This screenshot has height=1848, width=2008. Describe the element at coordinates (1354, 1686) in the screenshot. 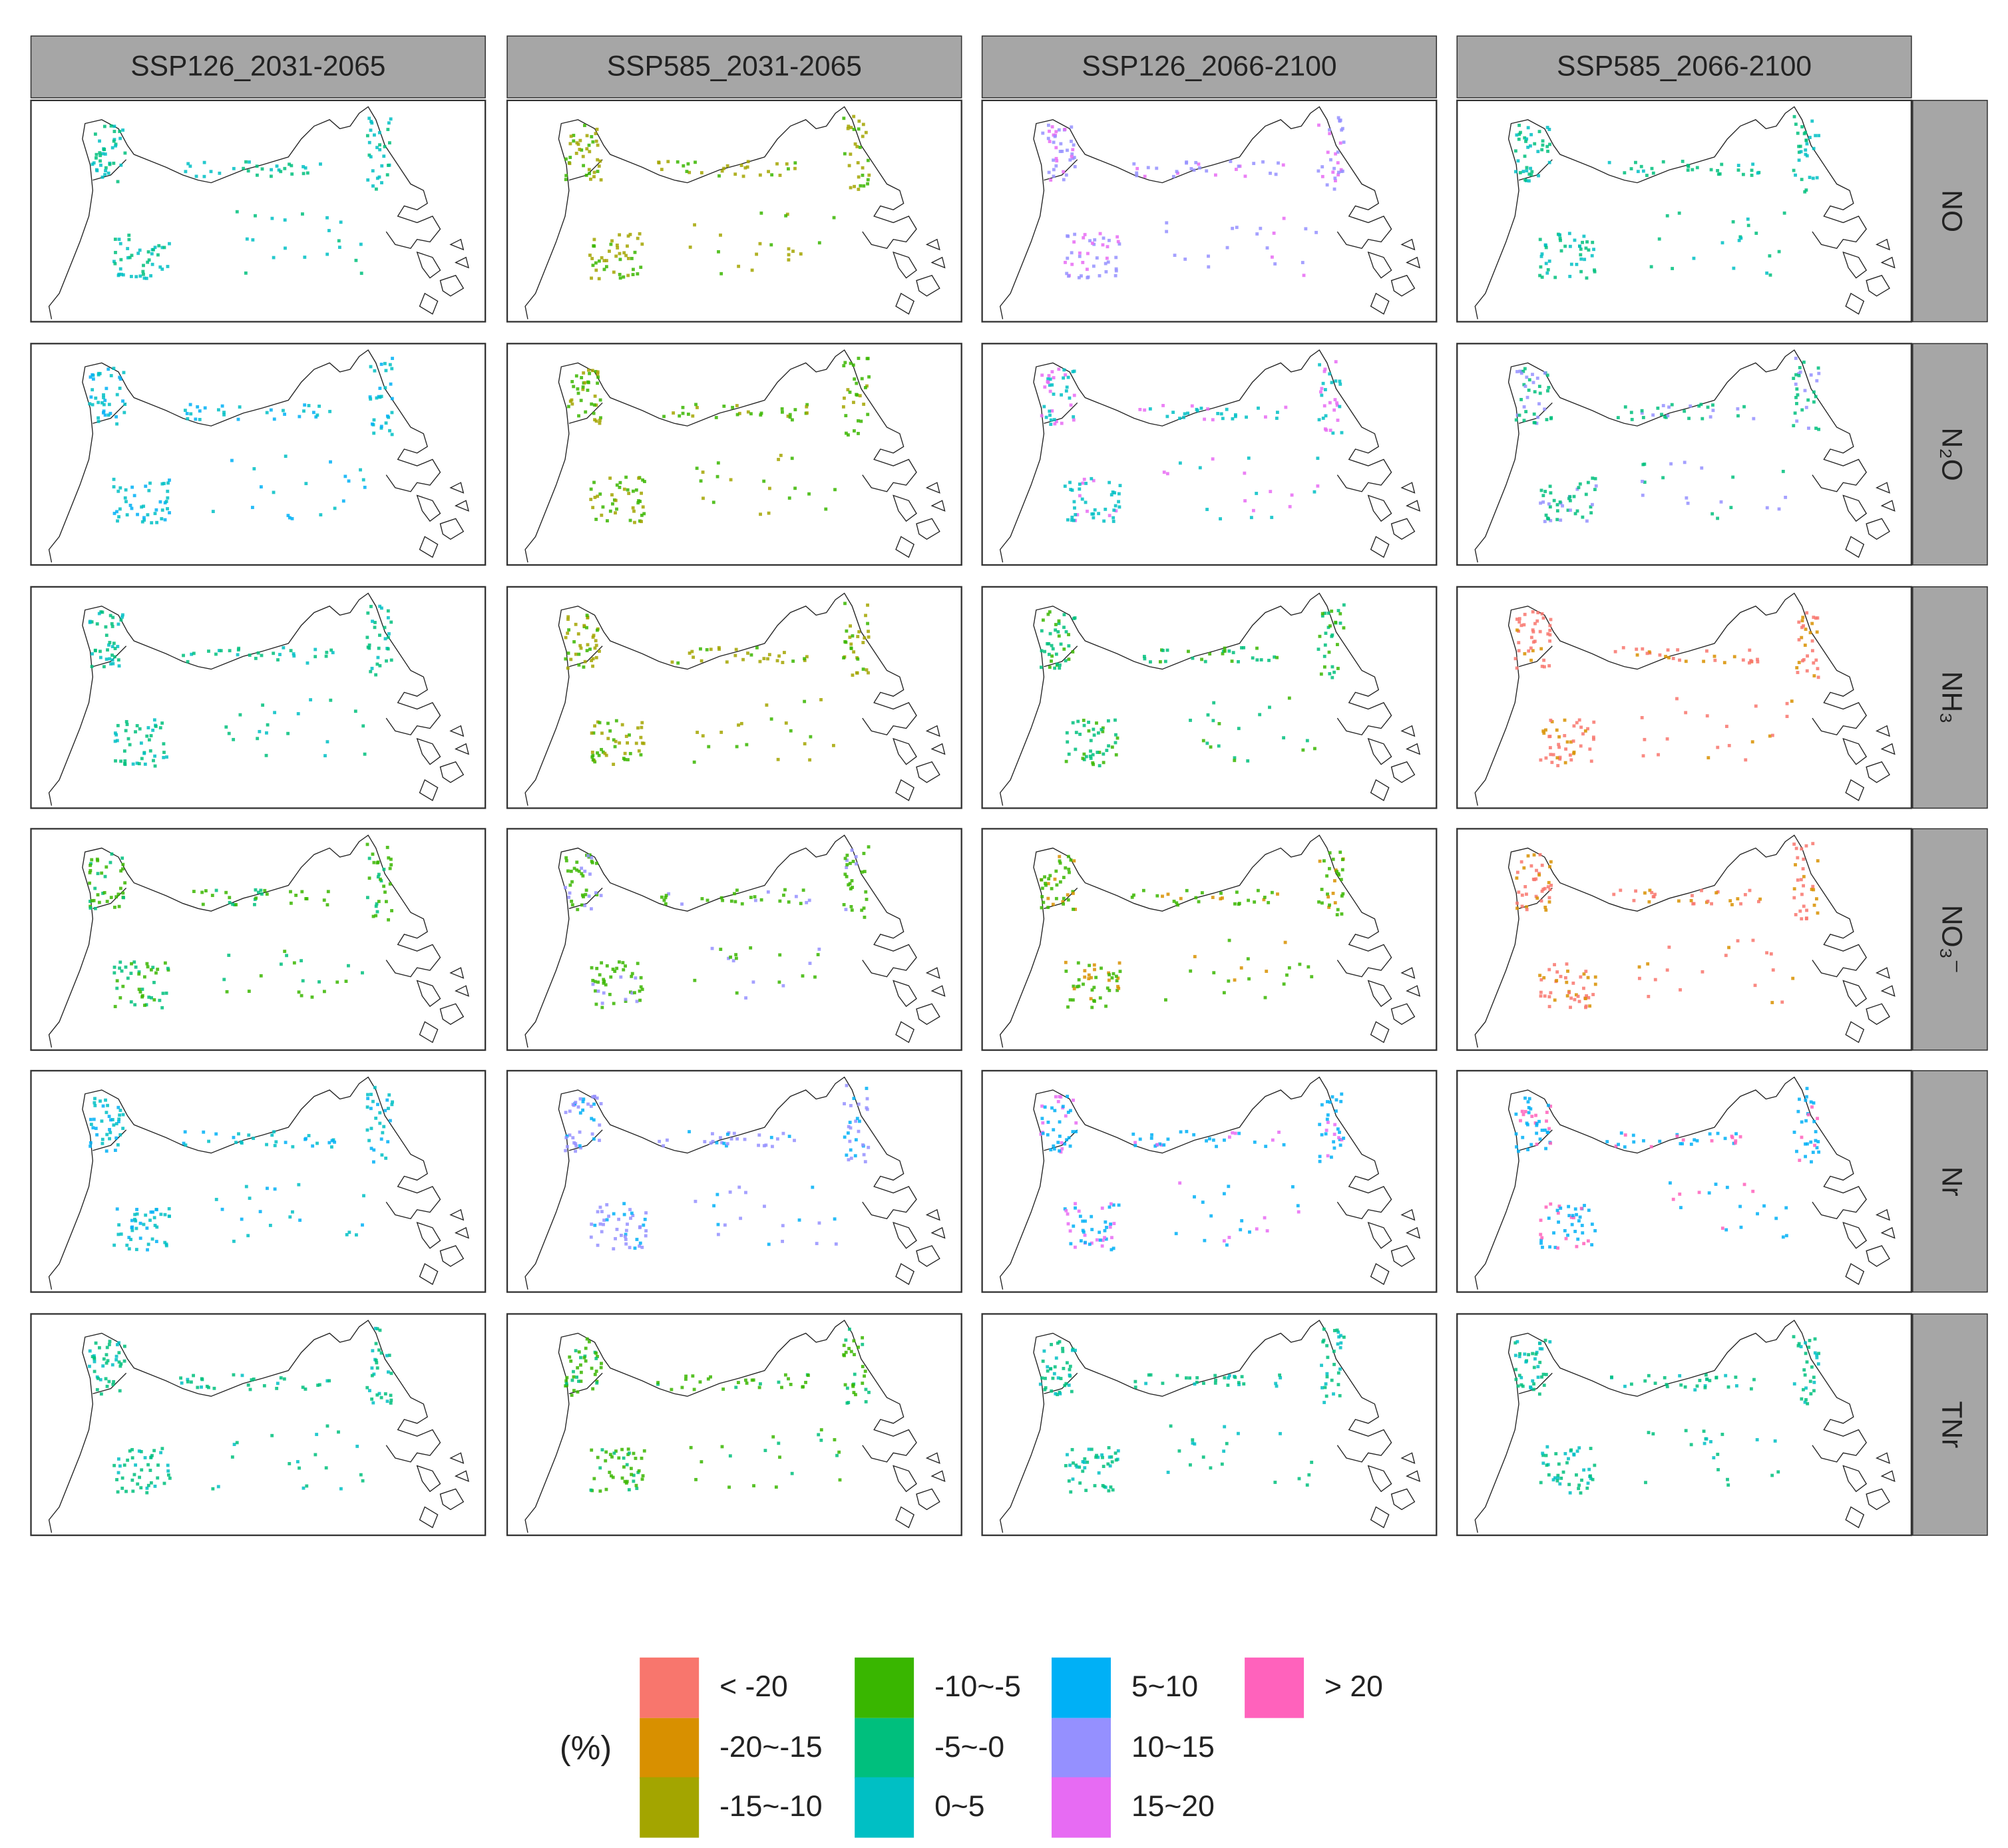

I see `legend-label: > 20` at that location.